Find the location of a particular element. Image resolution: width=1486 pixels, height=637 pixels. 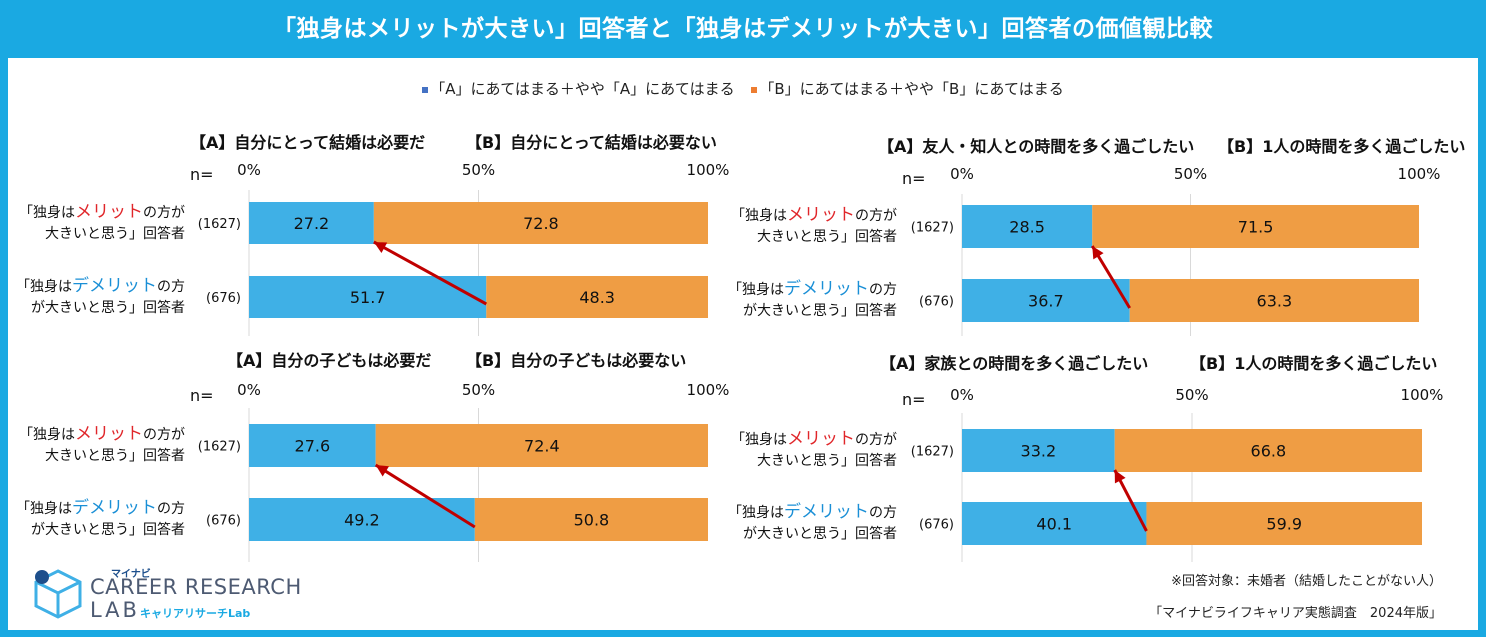

data-label-a: 27.2 is located at coordinates (312, 223).